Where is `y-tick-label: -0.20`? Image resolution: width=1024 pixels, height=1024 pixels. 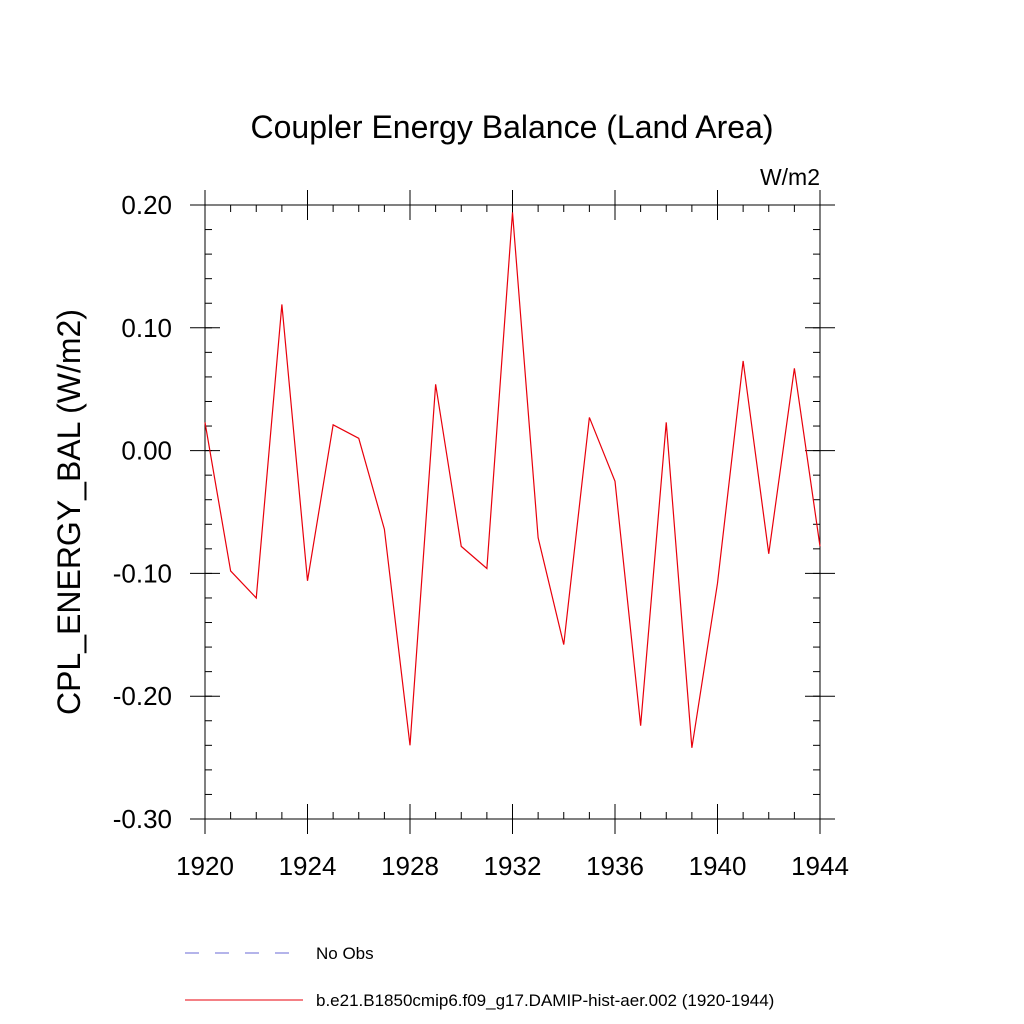 y-tick-label: -0.20 is located at coordinates (142, 696).